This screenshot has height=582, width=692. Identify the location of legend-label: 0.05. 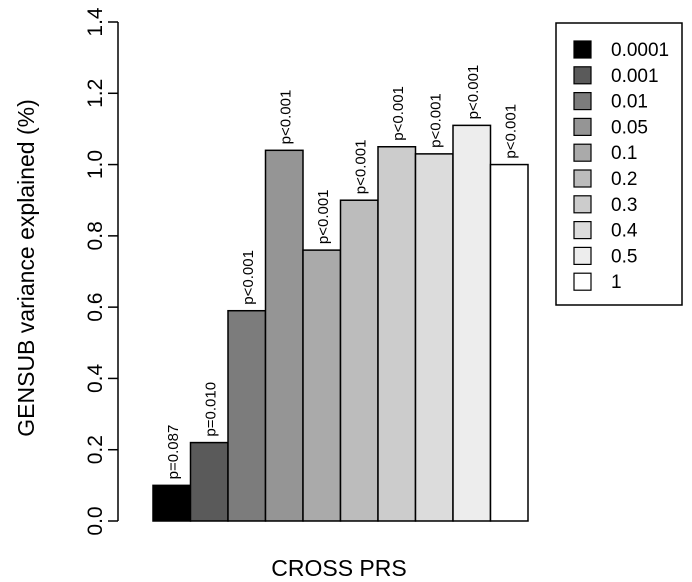
(629, 127).